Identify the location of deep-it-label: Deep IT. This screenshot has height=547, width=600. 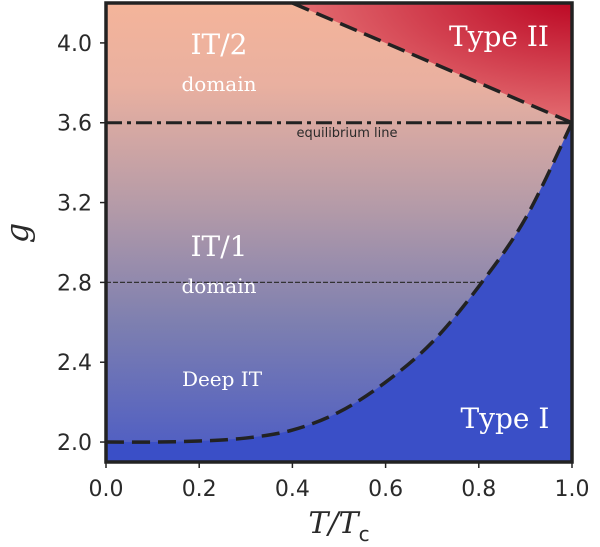
(222, 379).